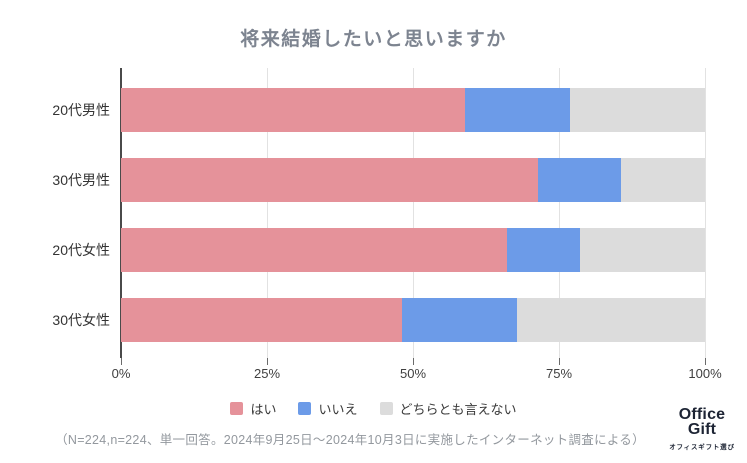 The width and height of the screenshot is (747, 463). Describe the element at coordinates (81, 320) in the screenshot. I see `category-label-30代女性: 30代女性` at that location.